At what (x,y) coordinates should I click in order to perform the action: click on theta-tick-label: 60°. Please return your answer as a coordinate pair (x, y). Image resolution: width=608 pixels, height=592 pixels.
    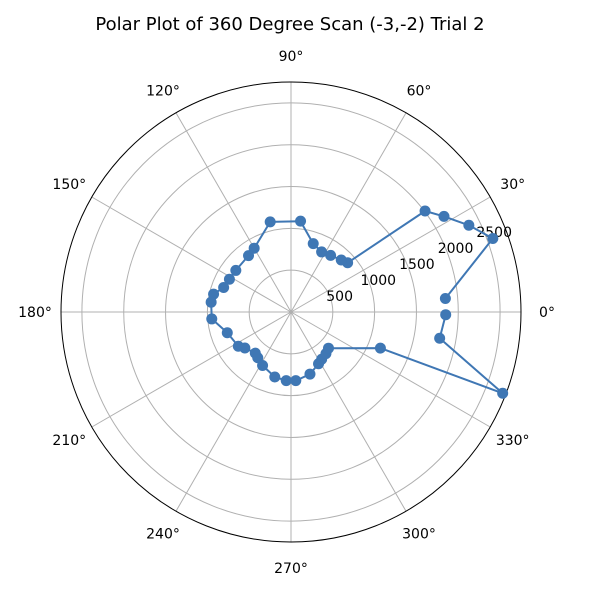
    Looking at the image, I should click on (419, 91).